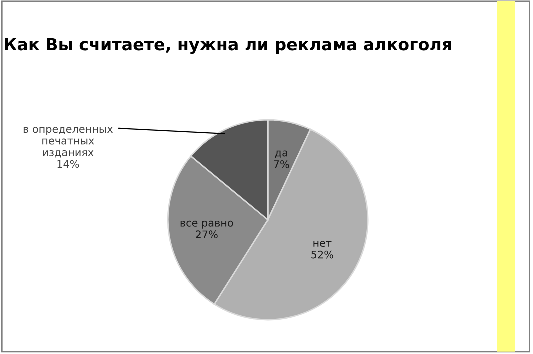  What do you see at coordinates (323, 254) in the screenshot?
I see `data-label: 52%` at bounding box center [323, 254].